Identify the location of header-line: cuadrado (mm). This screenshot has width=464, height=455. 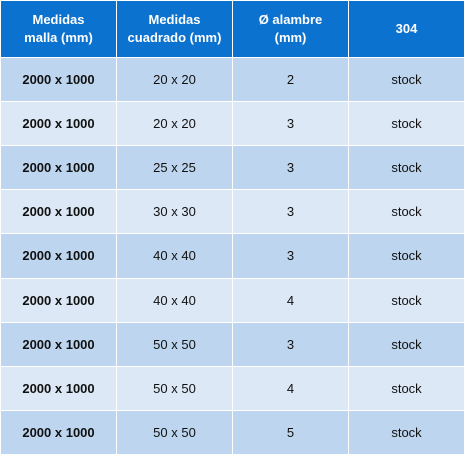
(174, 37).